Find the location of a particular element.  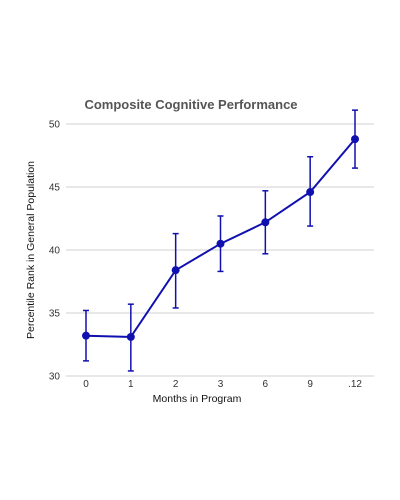

x-tick-labels: 0 1 2 3 6 9 .12 is located at coordinates (222, 384).